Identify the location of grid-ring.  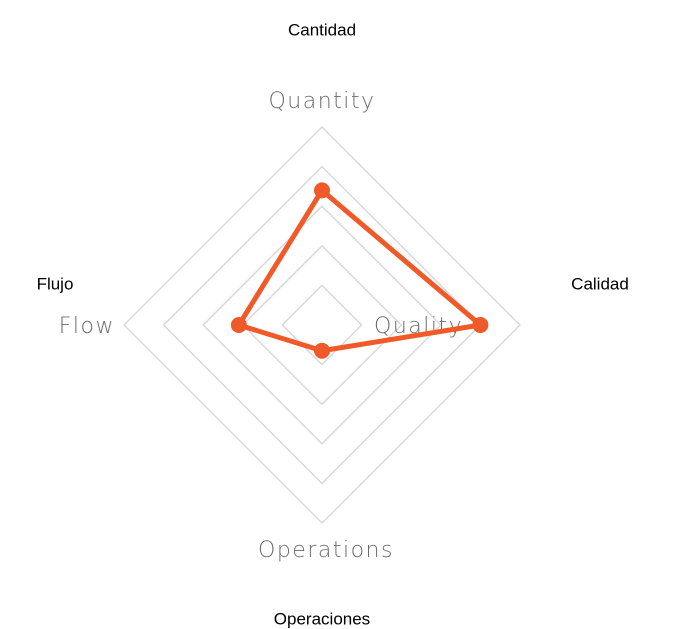
(322, 325).